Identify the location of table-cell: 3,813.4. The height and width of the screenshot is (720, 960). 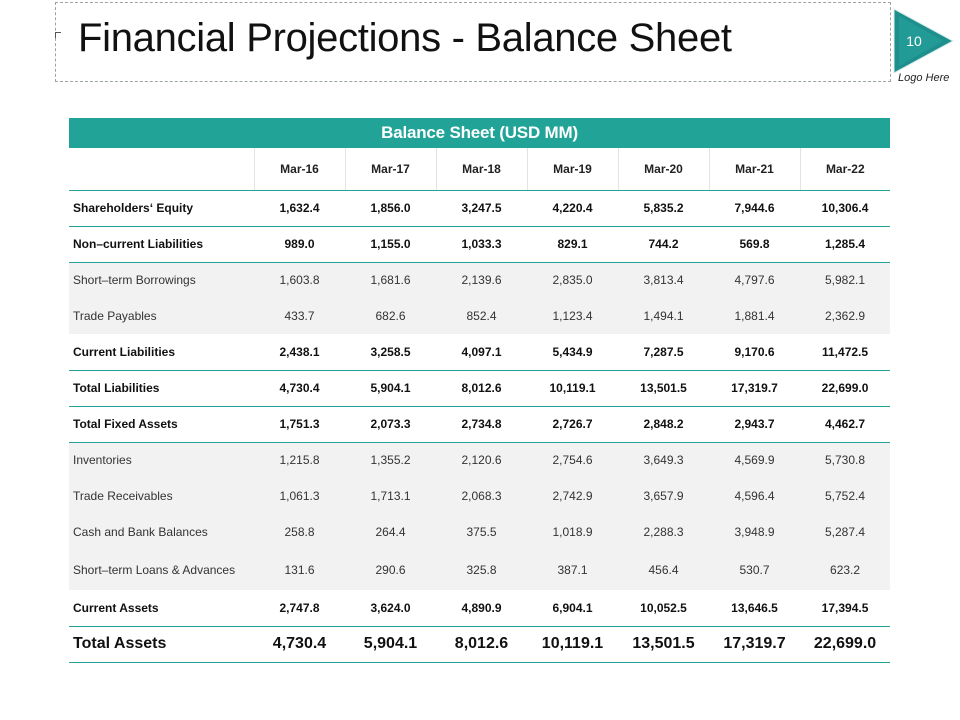
(663, 280).